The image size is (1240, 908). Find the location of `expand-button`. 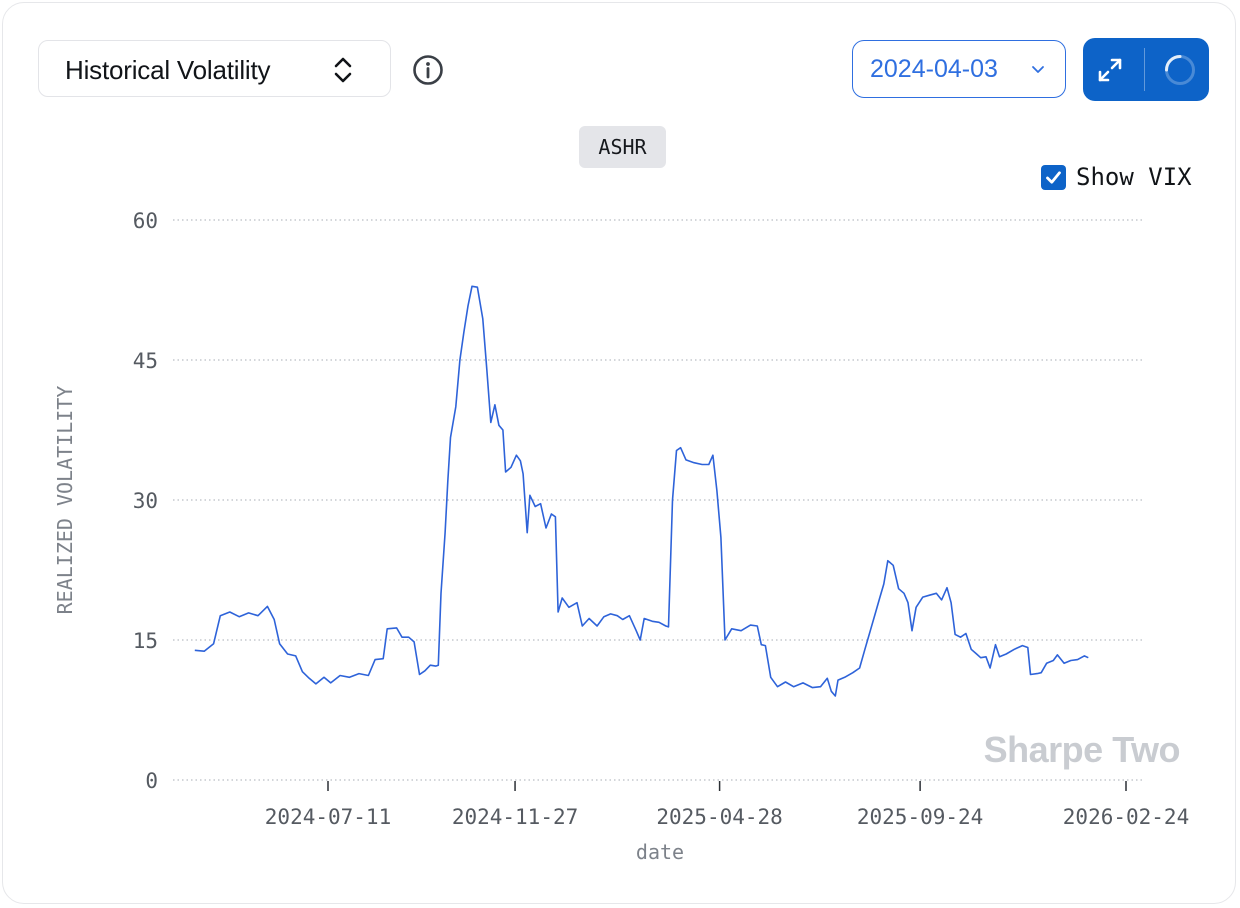

expand-button is located at coordinates (1113, 69).